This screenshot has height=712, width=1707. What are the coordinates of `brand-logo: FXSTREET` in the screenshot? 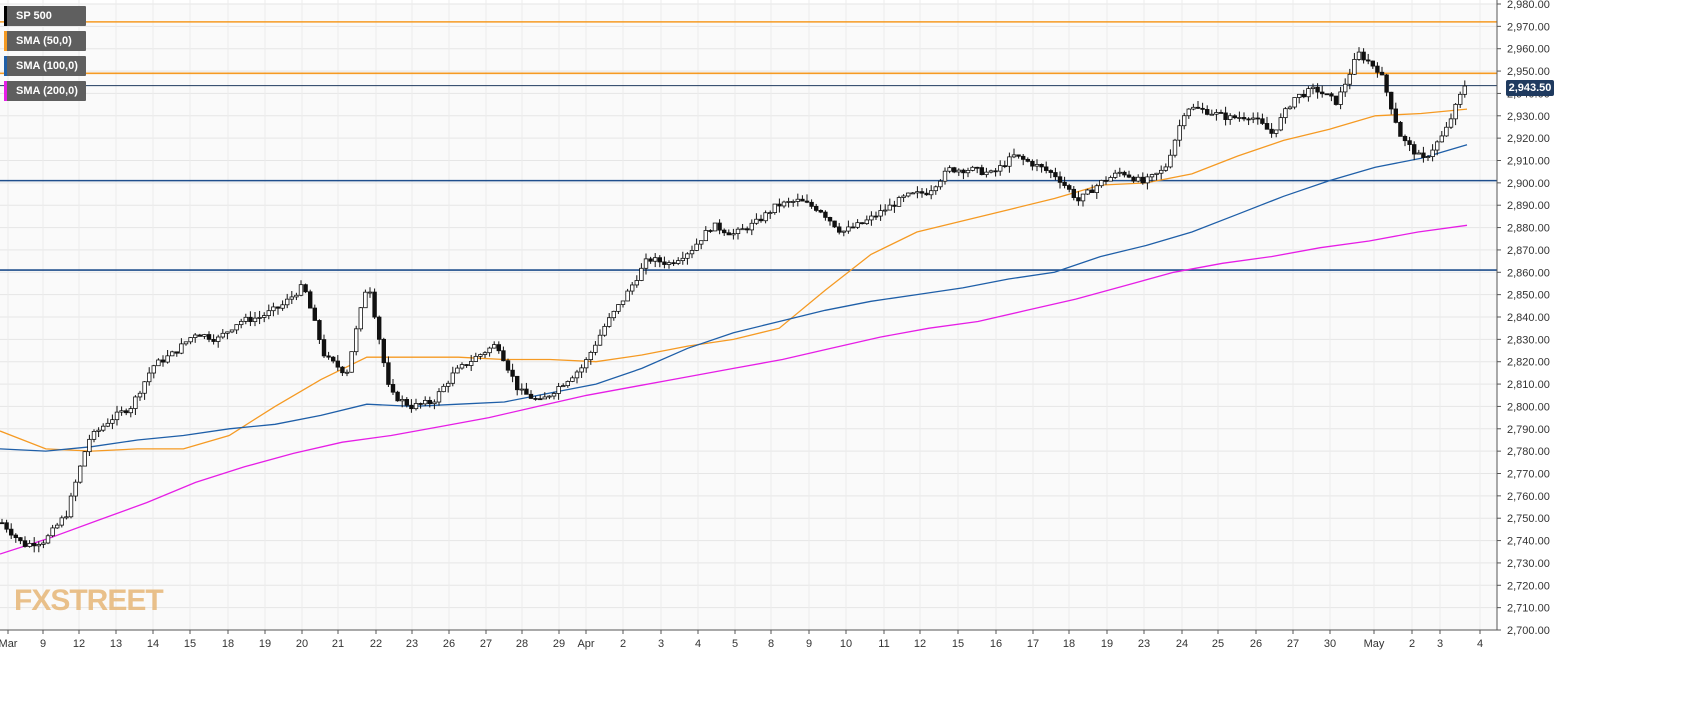 It's located at (89, 601).